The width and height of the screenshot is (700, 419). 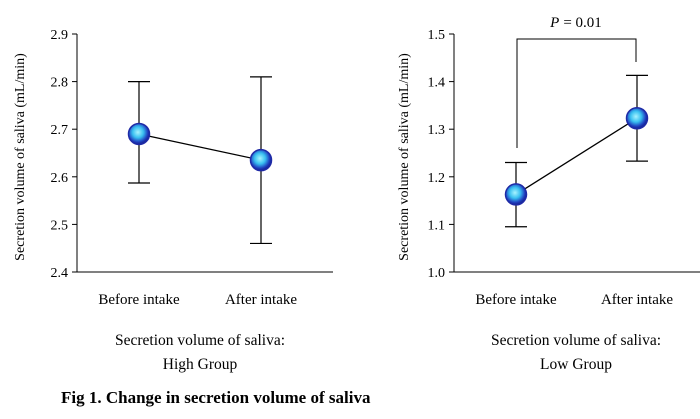 What do you see at coordinates (60, 83) in the screenshot?
I see `y-tick-label: 2.8` at bounding box center [60, 83].